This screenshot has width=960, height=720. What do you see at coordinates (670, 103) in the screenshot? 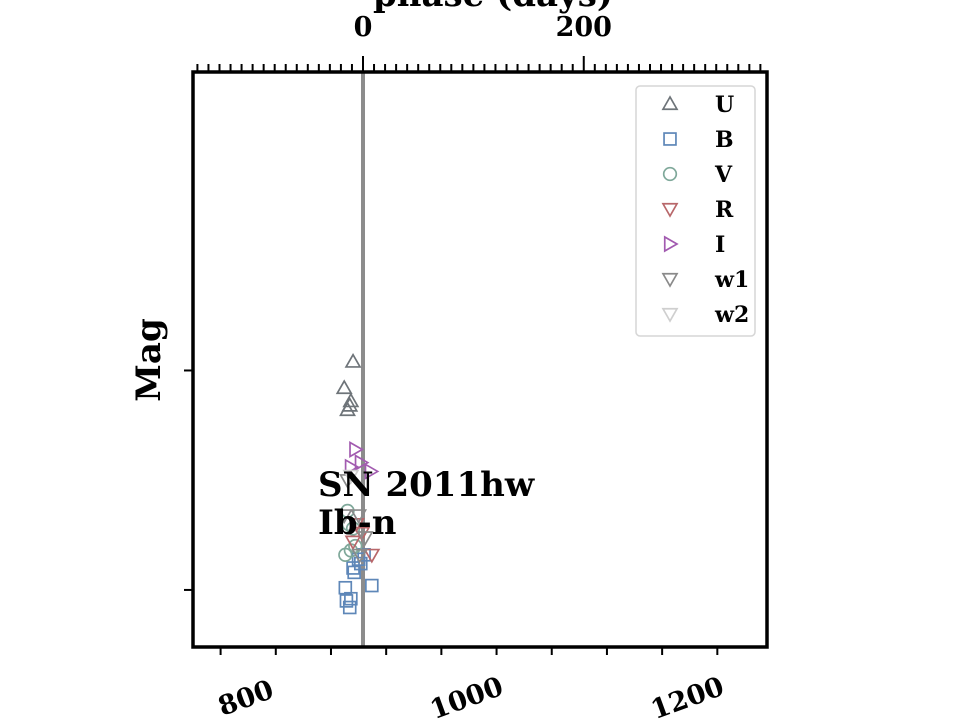
I see `legend-marker-U` at bounding box center [670, 103].